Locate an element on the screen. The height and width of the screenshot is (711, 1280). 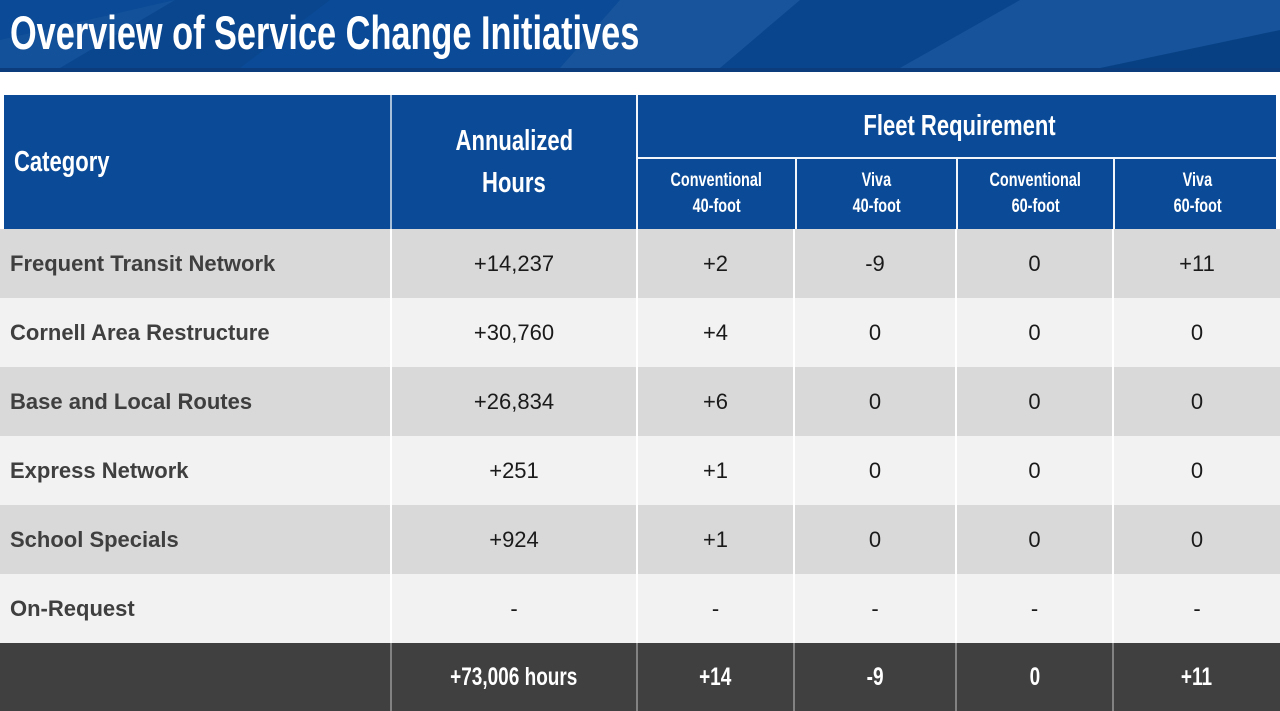
cell-viva-40: - is located at coordinates (874, 608).